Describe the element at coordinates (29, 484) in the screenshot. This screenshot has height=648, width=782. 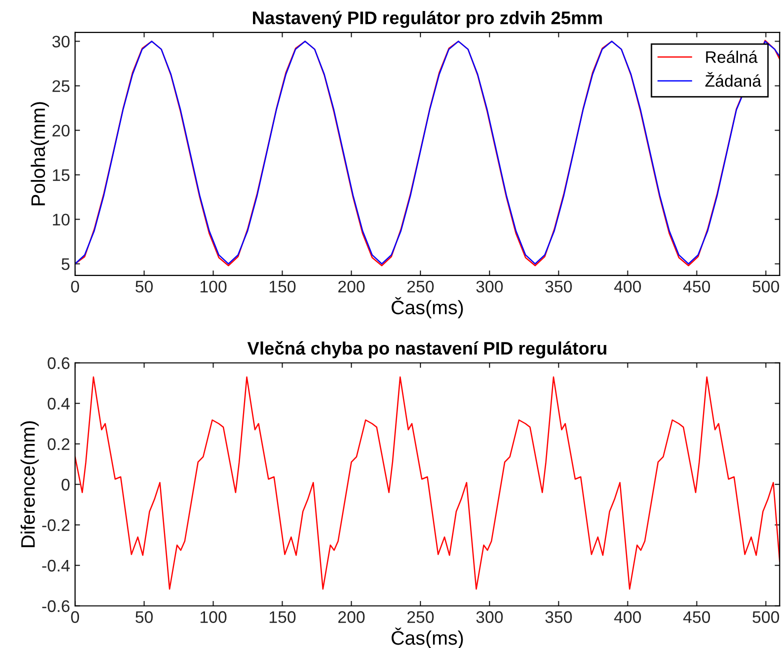
I see `y-axis-title: Diference(mm)` at that location.